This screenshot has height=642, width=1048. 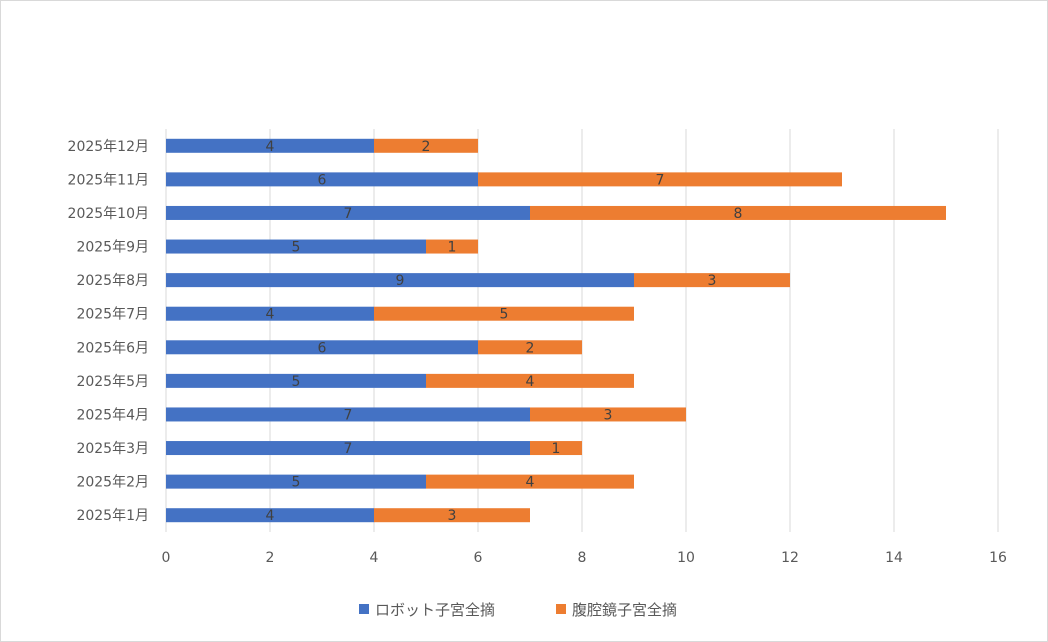 What do you see at coordinates (112, 449) in the screenshot?
I see `y-category-label: 2025年3月` at bounding box center [112, 449].